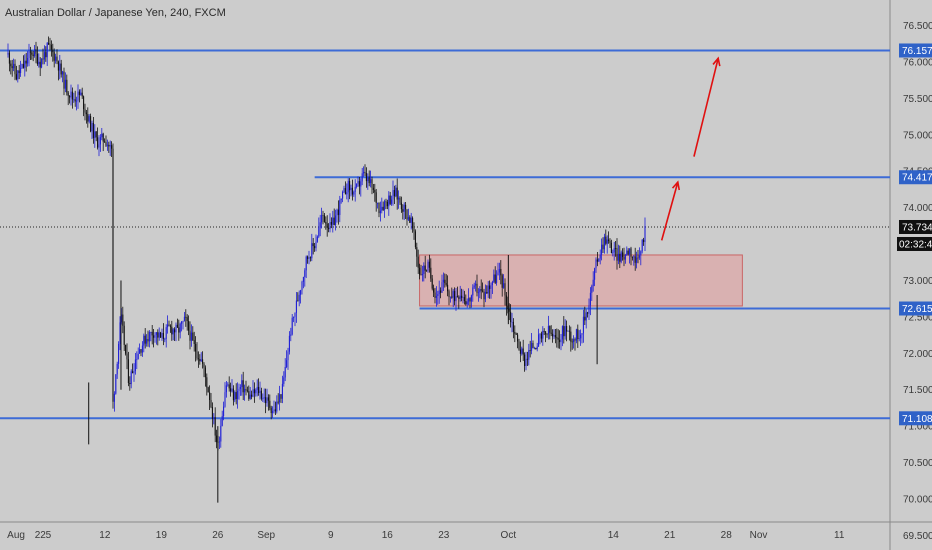  I want to click on level-badge-label: 71.108, so click(917, 419).